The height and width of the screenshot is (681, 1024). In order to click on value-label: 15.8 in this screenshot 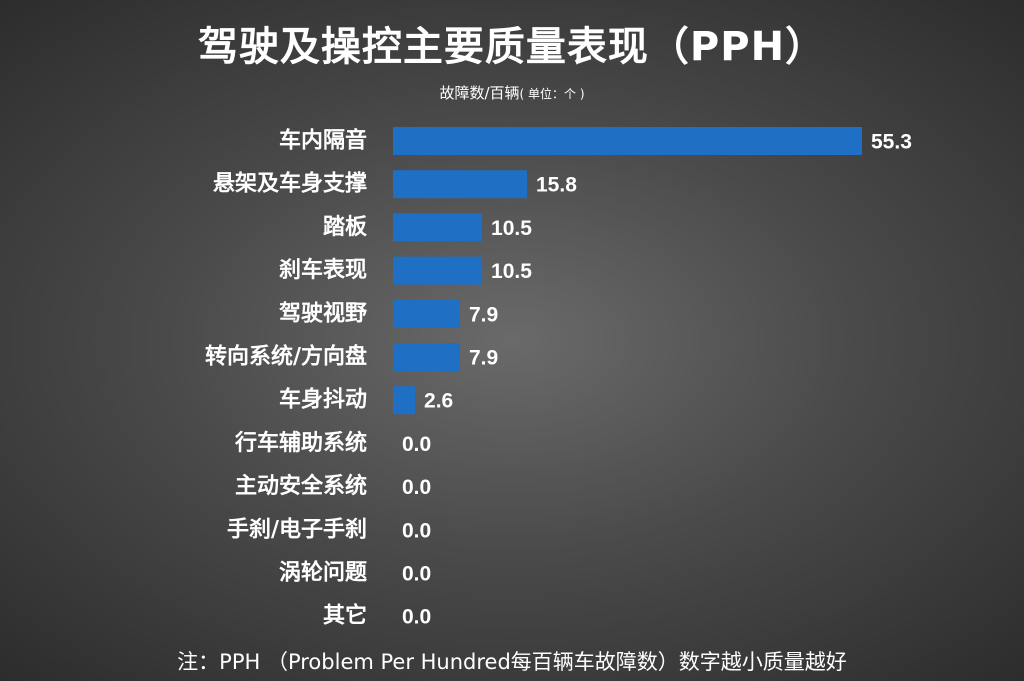, I will do `click(556, 185)`.